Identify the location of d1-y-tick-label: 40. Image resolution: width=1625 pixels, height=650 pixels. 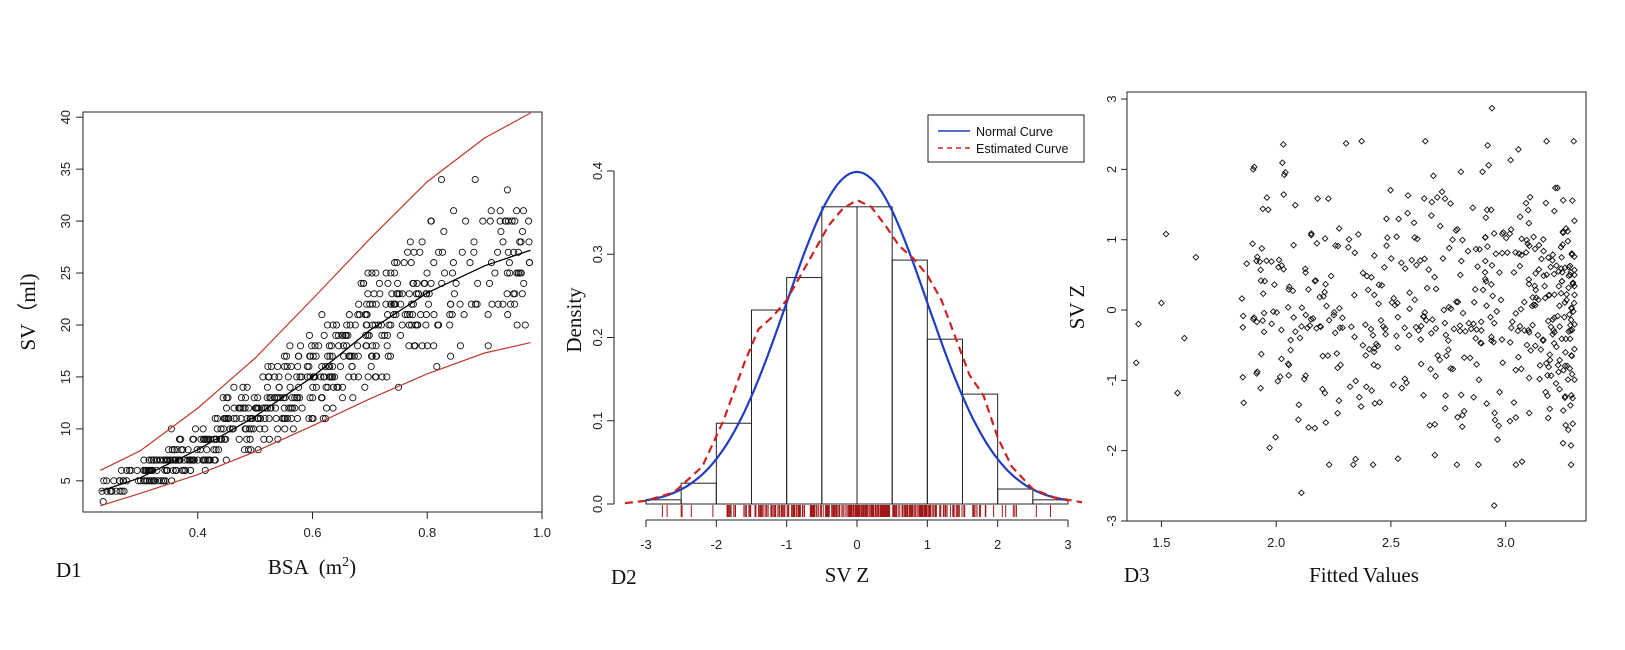
(65, 117).